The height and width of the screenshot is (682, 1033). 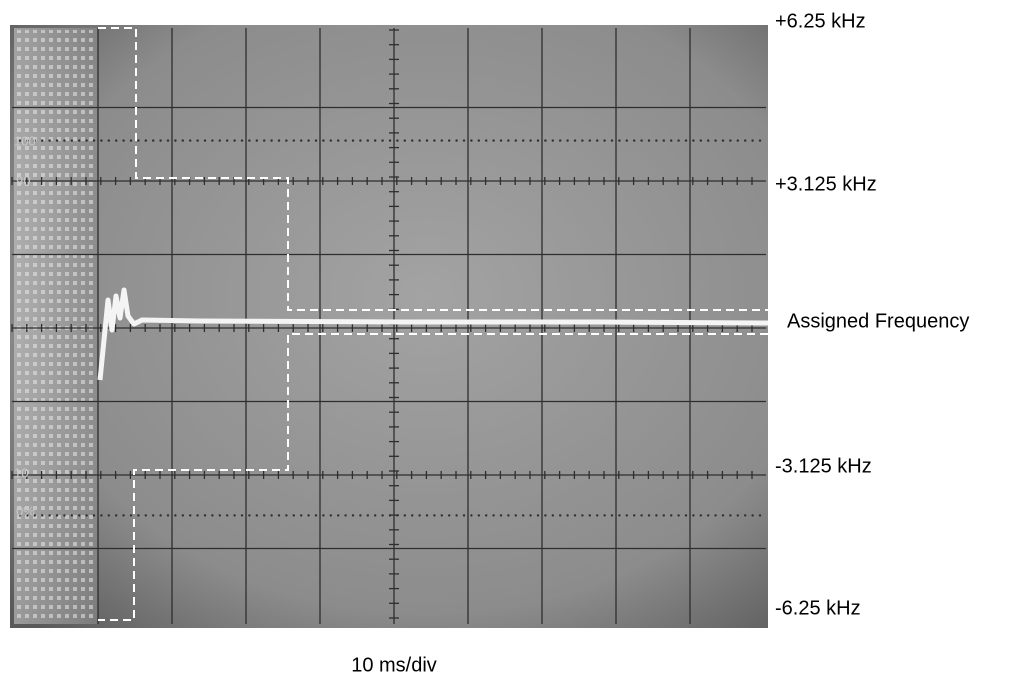 What do you see at coordinates (394, 665) in the screenshot?
I see `time-label: 10 ms/div` at bounding box center [394, 665].